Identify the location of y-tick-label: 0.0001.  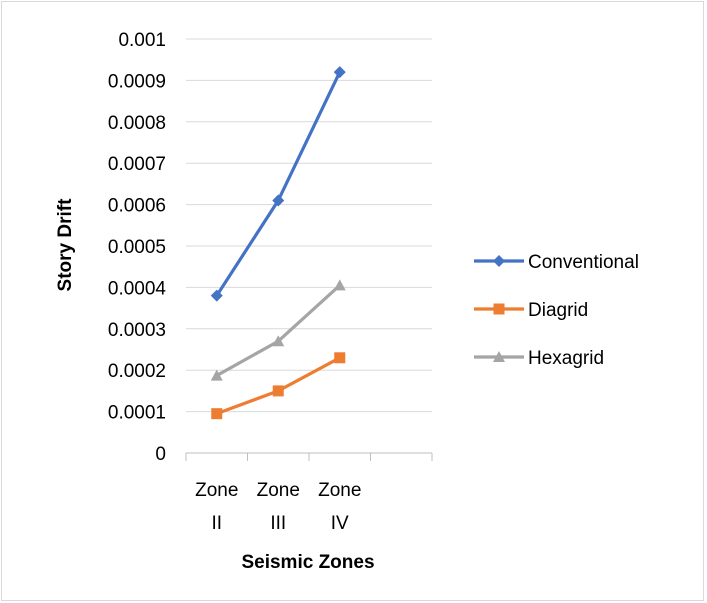
(137, 413).